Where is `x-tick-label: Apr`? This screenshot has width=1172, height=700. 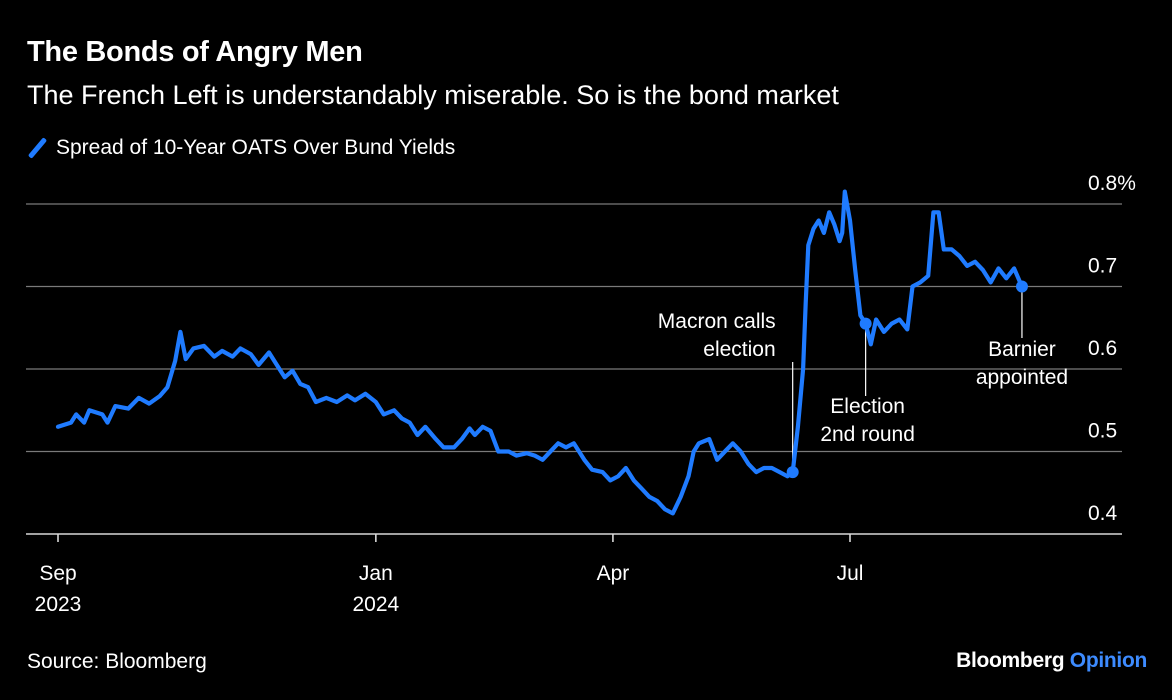
x-tick-label: Apr is located at coordinates (613, 573).